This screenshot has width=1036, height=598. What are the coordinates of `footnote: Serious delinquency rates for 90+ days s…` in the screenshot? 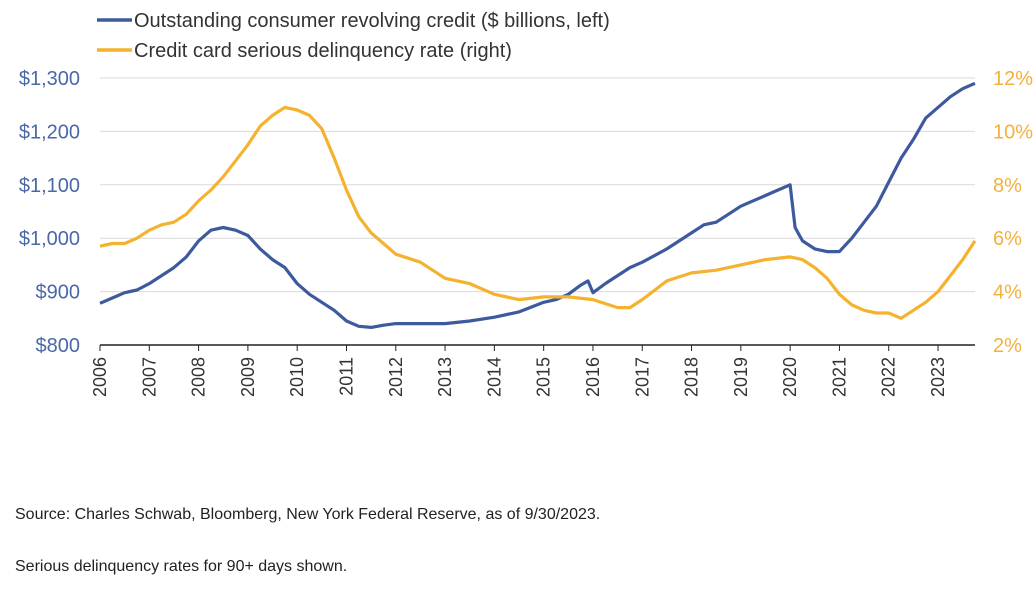 It's located at (181, 566).